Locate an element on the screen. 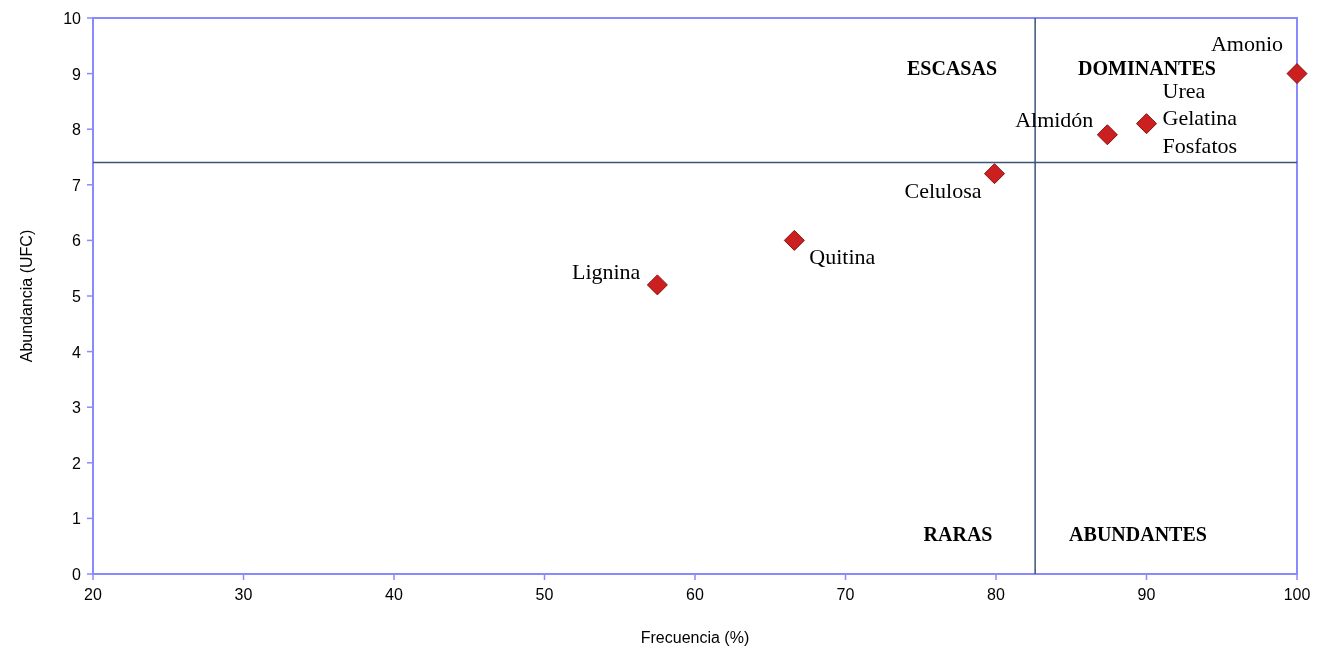  y-tick-label: 10 is located at coordinates (72, 18).